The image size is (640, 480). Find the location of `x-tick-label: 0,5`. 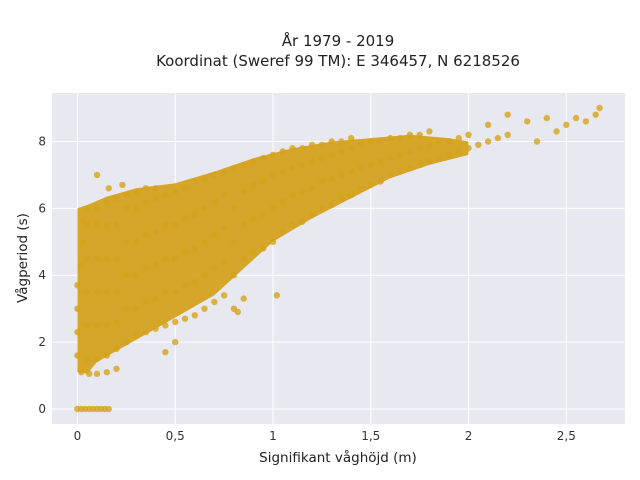

x-tick-label: 0,5 is located at coordinates (175, 436).